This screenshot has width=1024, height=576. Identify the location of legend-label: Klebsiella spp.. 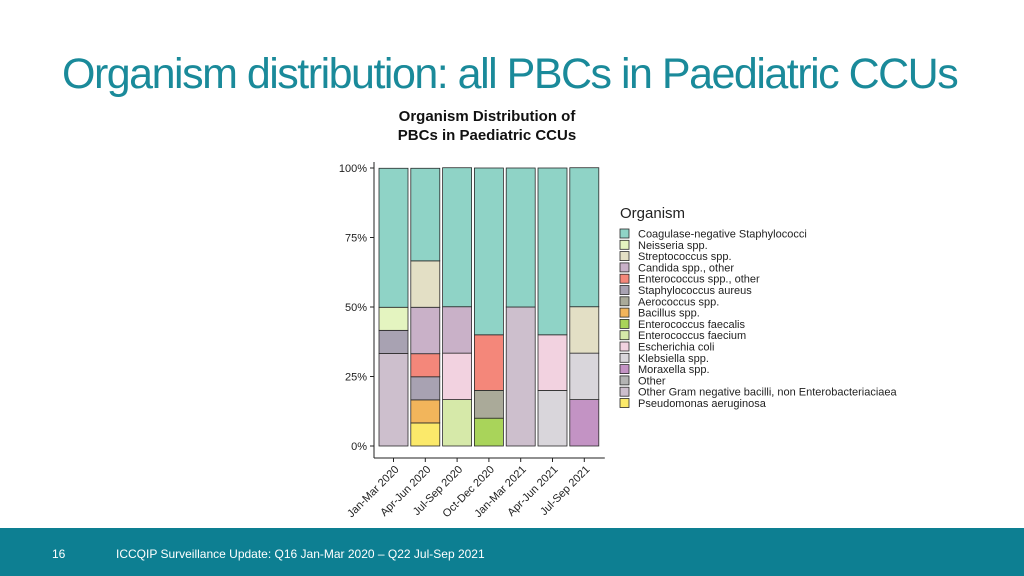
(673, 359).